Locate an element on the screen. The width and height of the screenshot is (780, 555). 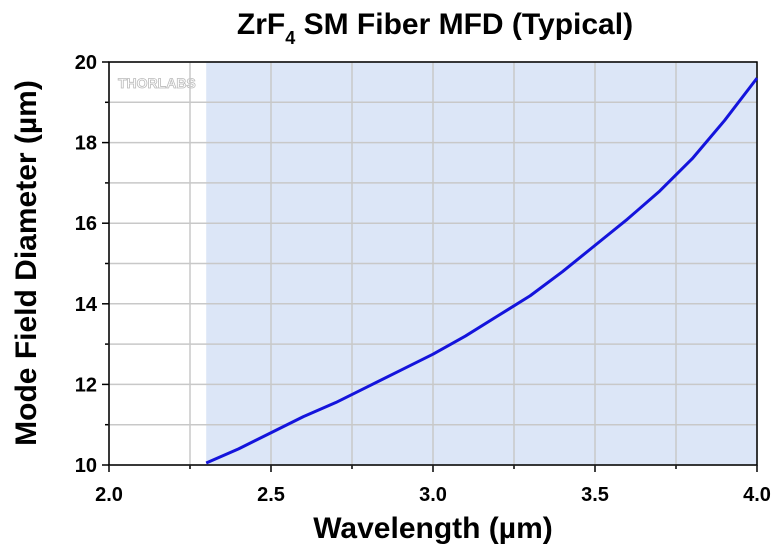
y-tick-label: 20 is located at coordinates (86, 63).